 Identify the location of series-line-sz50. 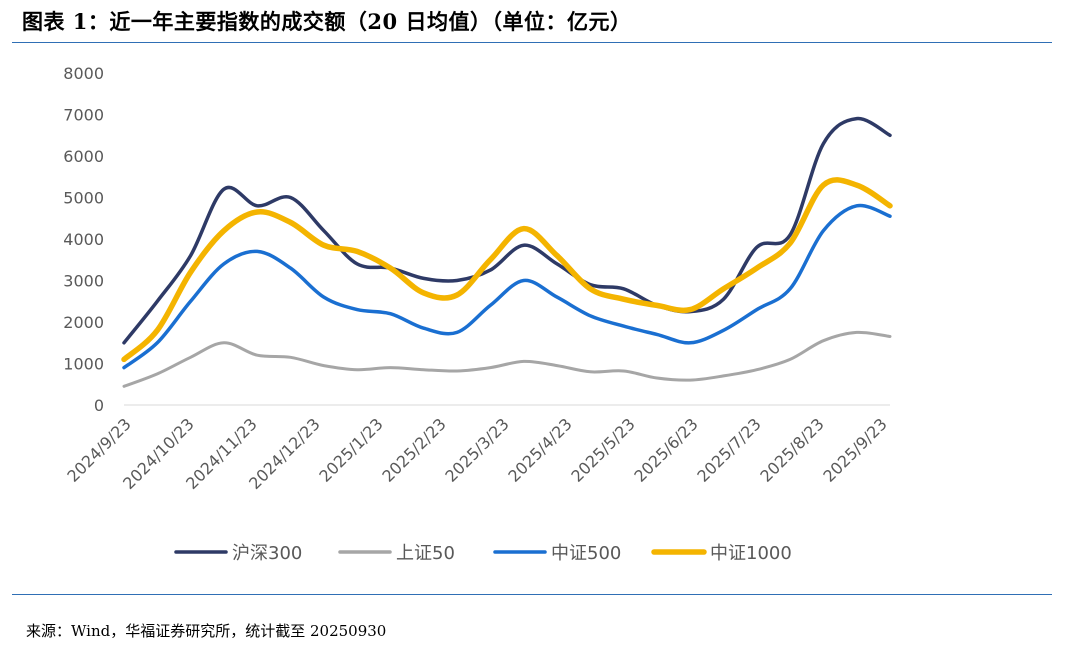
(507, 359).